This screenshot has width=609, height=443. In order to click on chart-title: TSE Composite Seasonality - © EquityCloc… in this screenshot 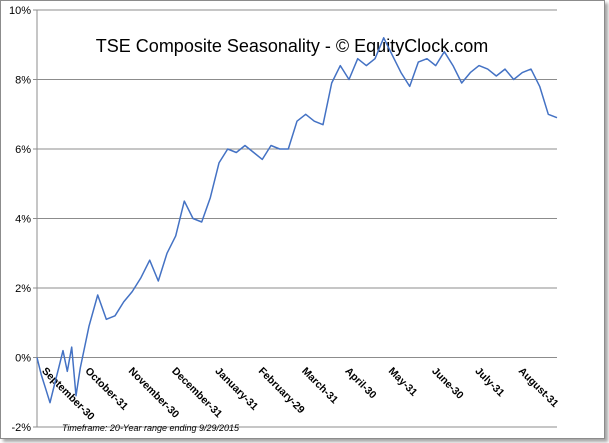, I will do `click(292, 46)`.